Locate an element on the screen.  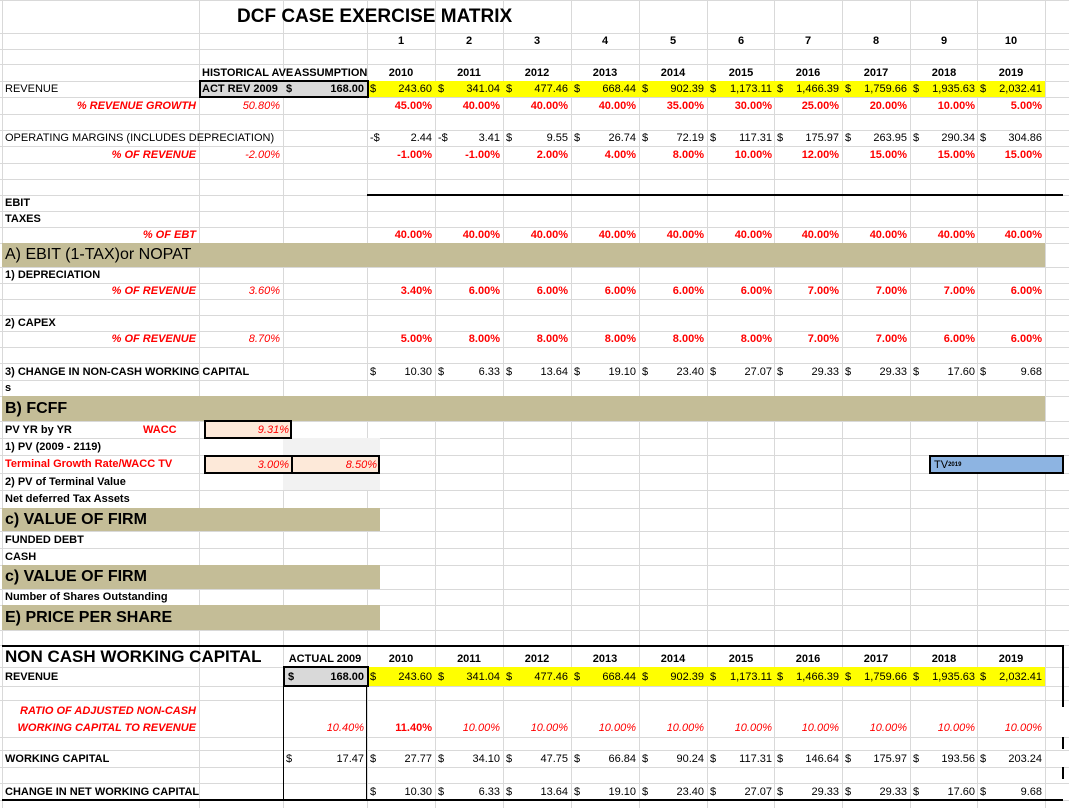
capex-pct-cell: 5.00% is located at coordinates (416, 339).